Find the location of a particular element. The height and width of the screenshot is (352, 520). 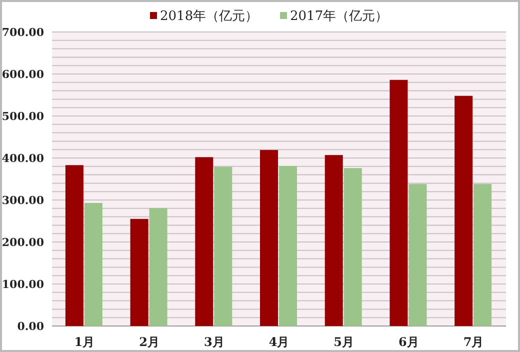

legend-label: 2017年（亿元） is located at coordinates (339, 16).